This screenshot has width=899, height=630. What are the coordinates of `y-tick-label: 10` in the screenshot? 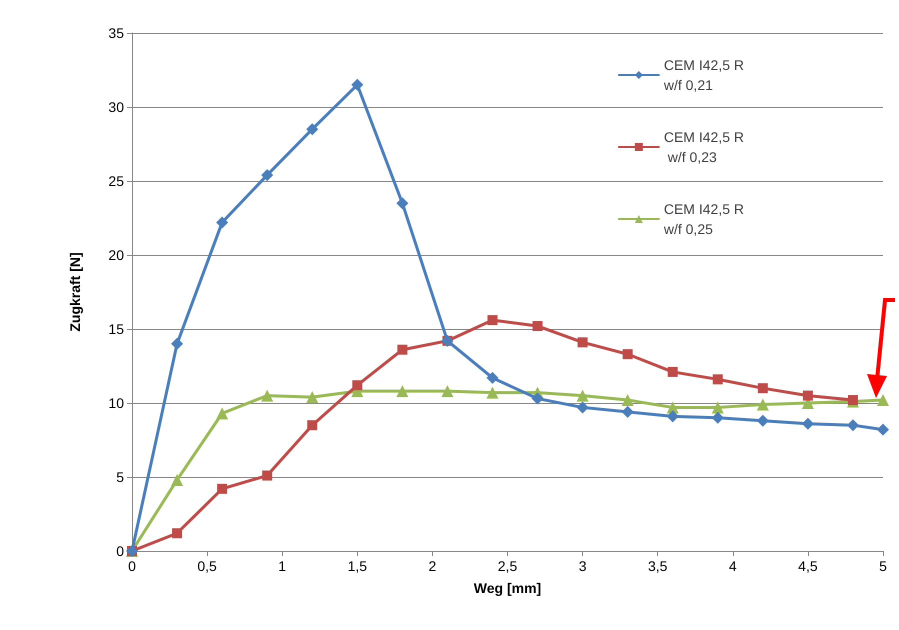 It's located at (116, 403).